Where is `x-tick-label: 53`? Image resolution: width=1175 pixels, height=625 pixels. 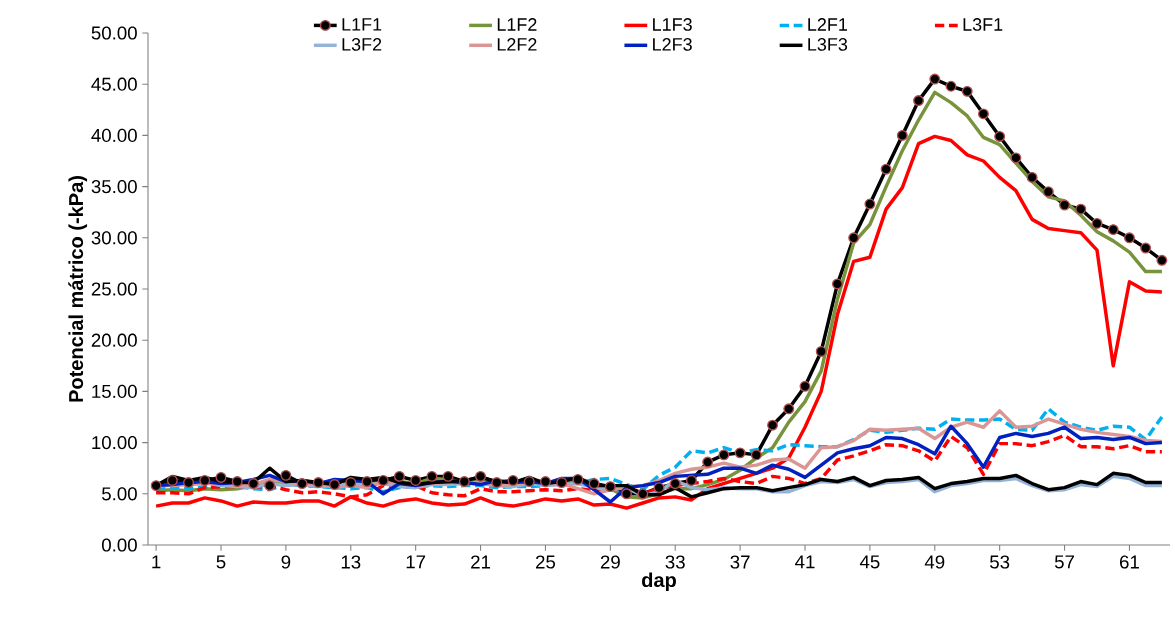
x-tick-label: 53 is located at coordinates (1000, 562).